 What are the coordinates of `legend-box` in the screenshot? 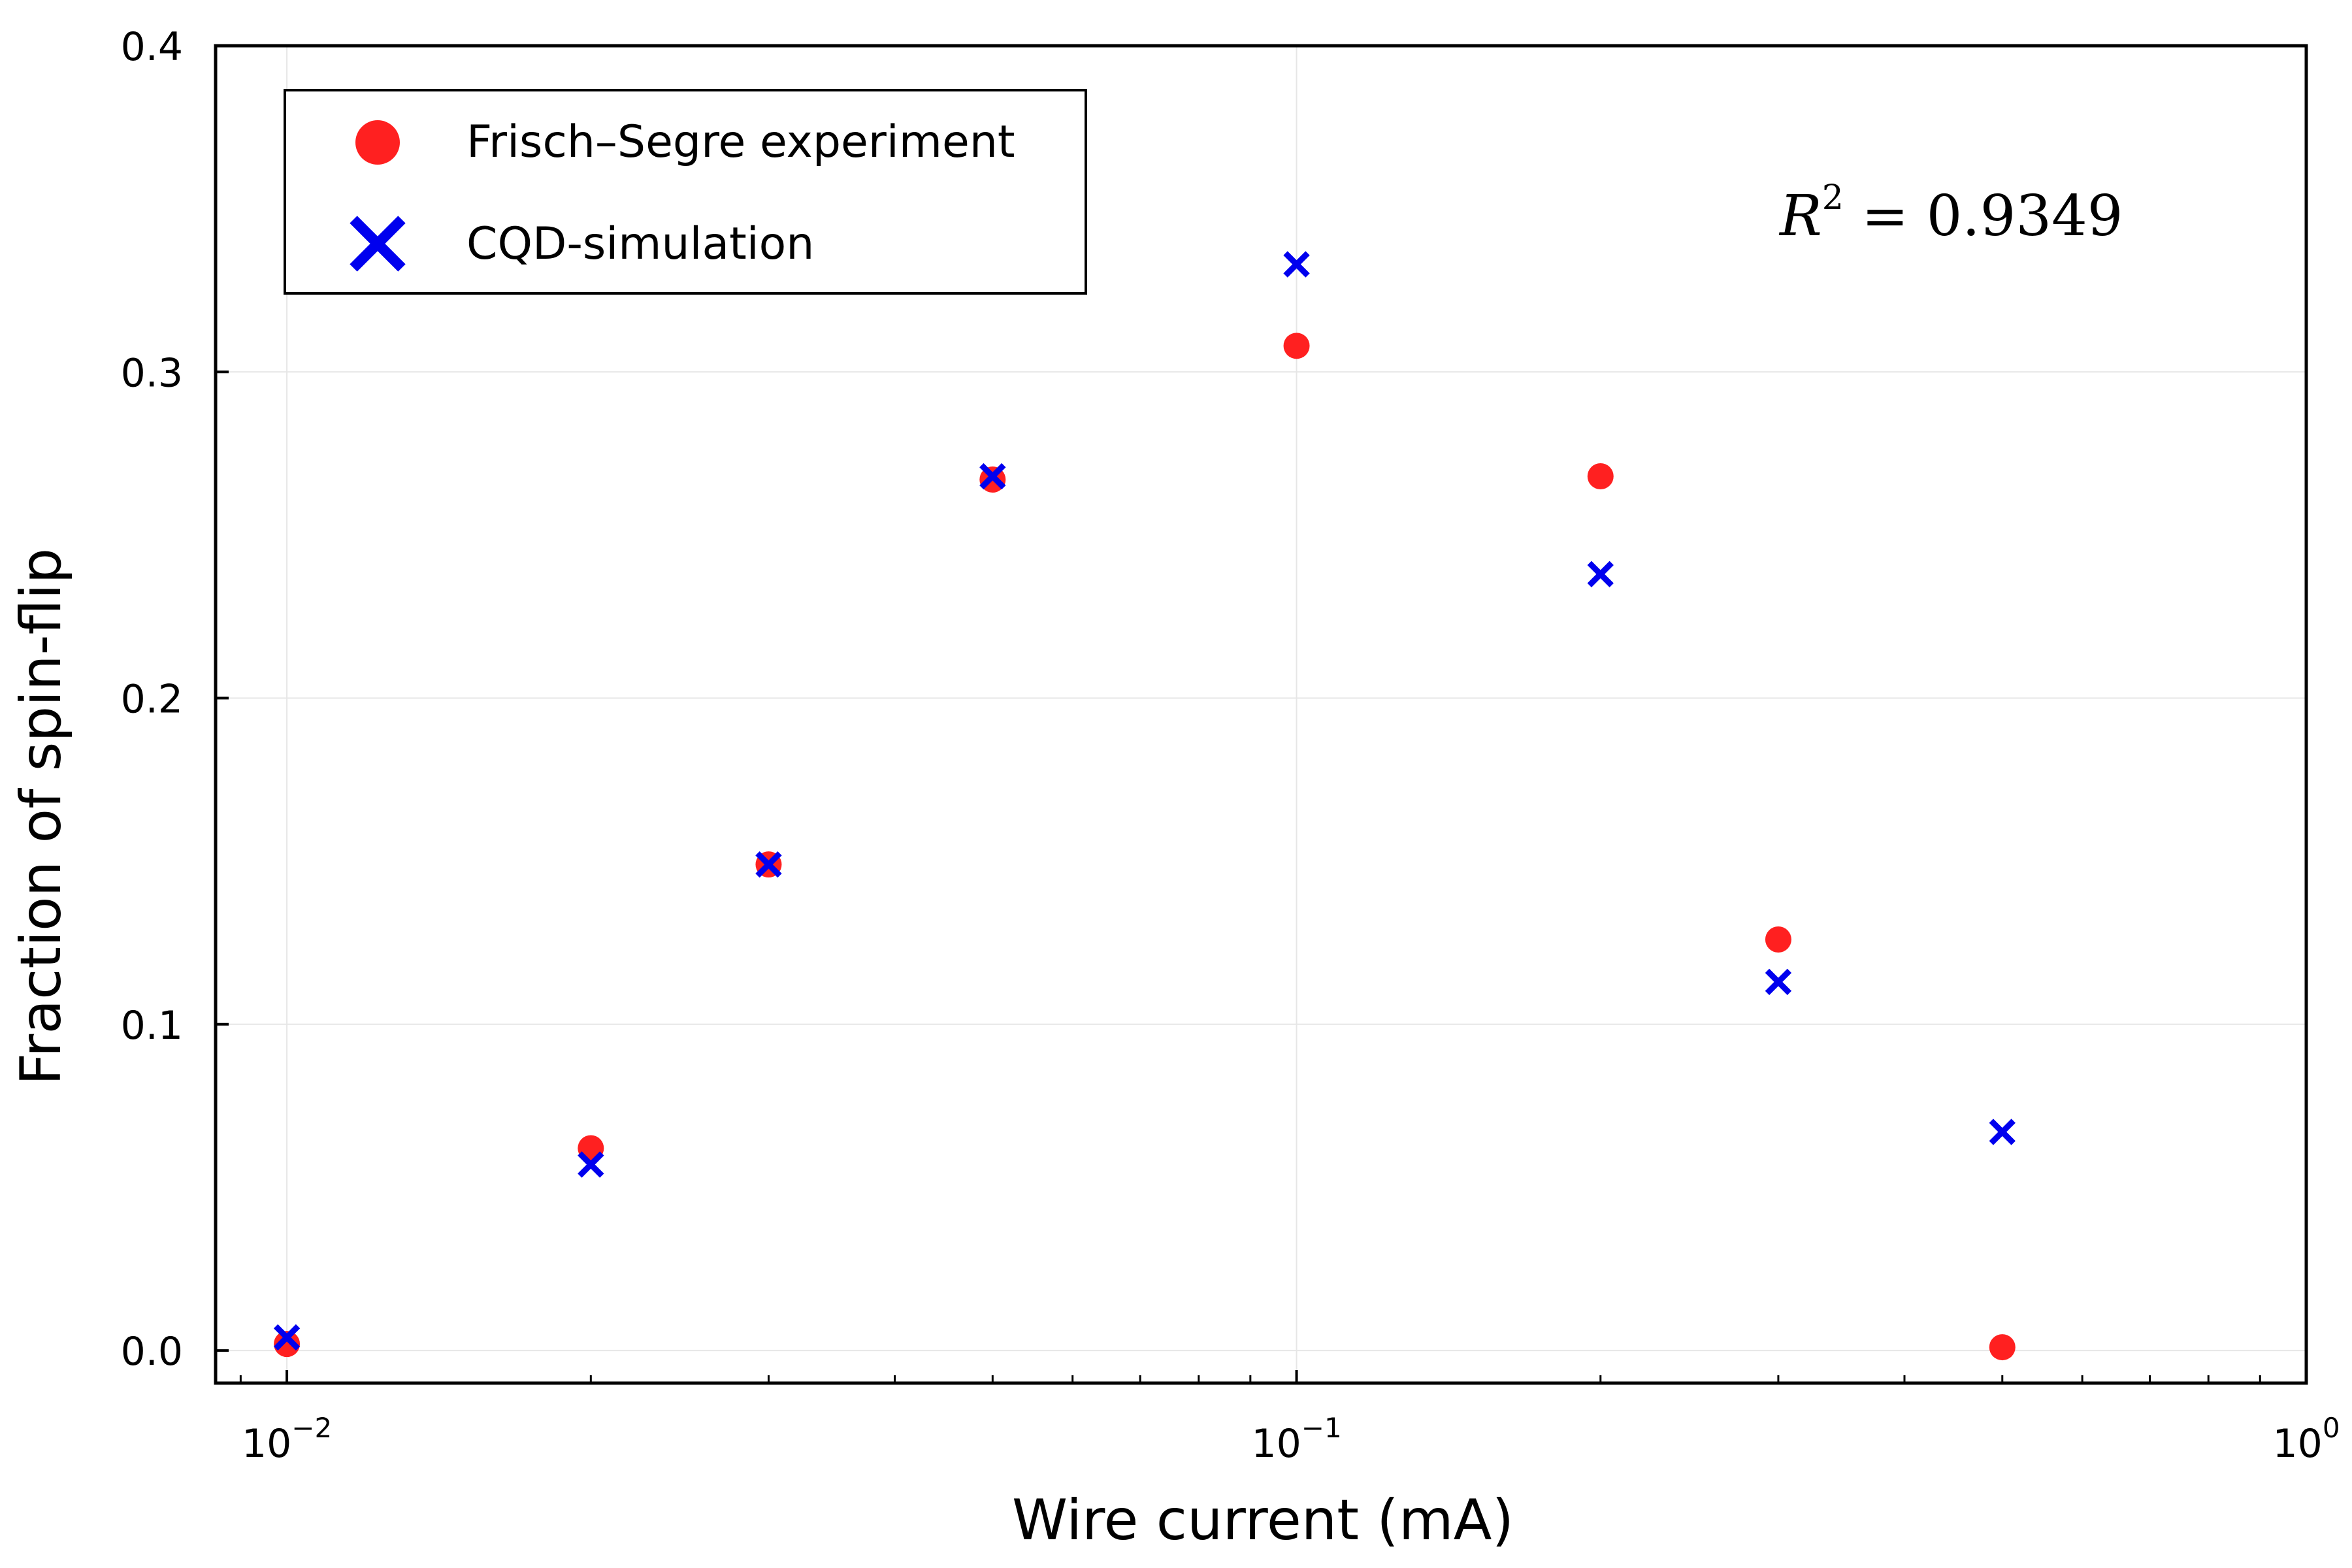 It's located at (685, 192).